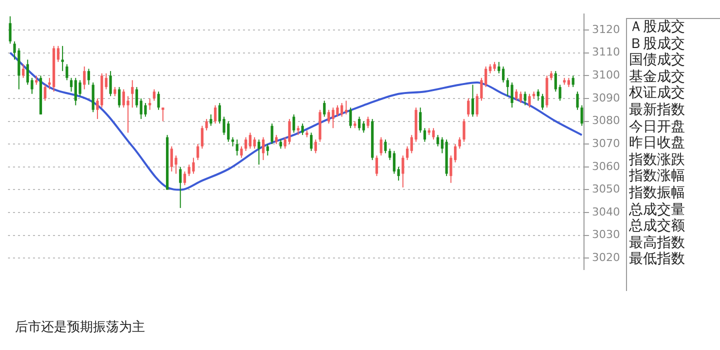 The image size is (720, 350). Describe the element at coordinates (657, 127) in the screenshot. I see `text: 今日开盘` at that location.